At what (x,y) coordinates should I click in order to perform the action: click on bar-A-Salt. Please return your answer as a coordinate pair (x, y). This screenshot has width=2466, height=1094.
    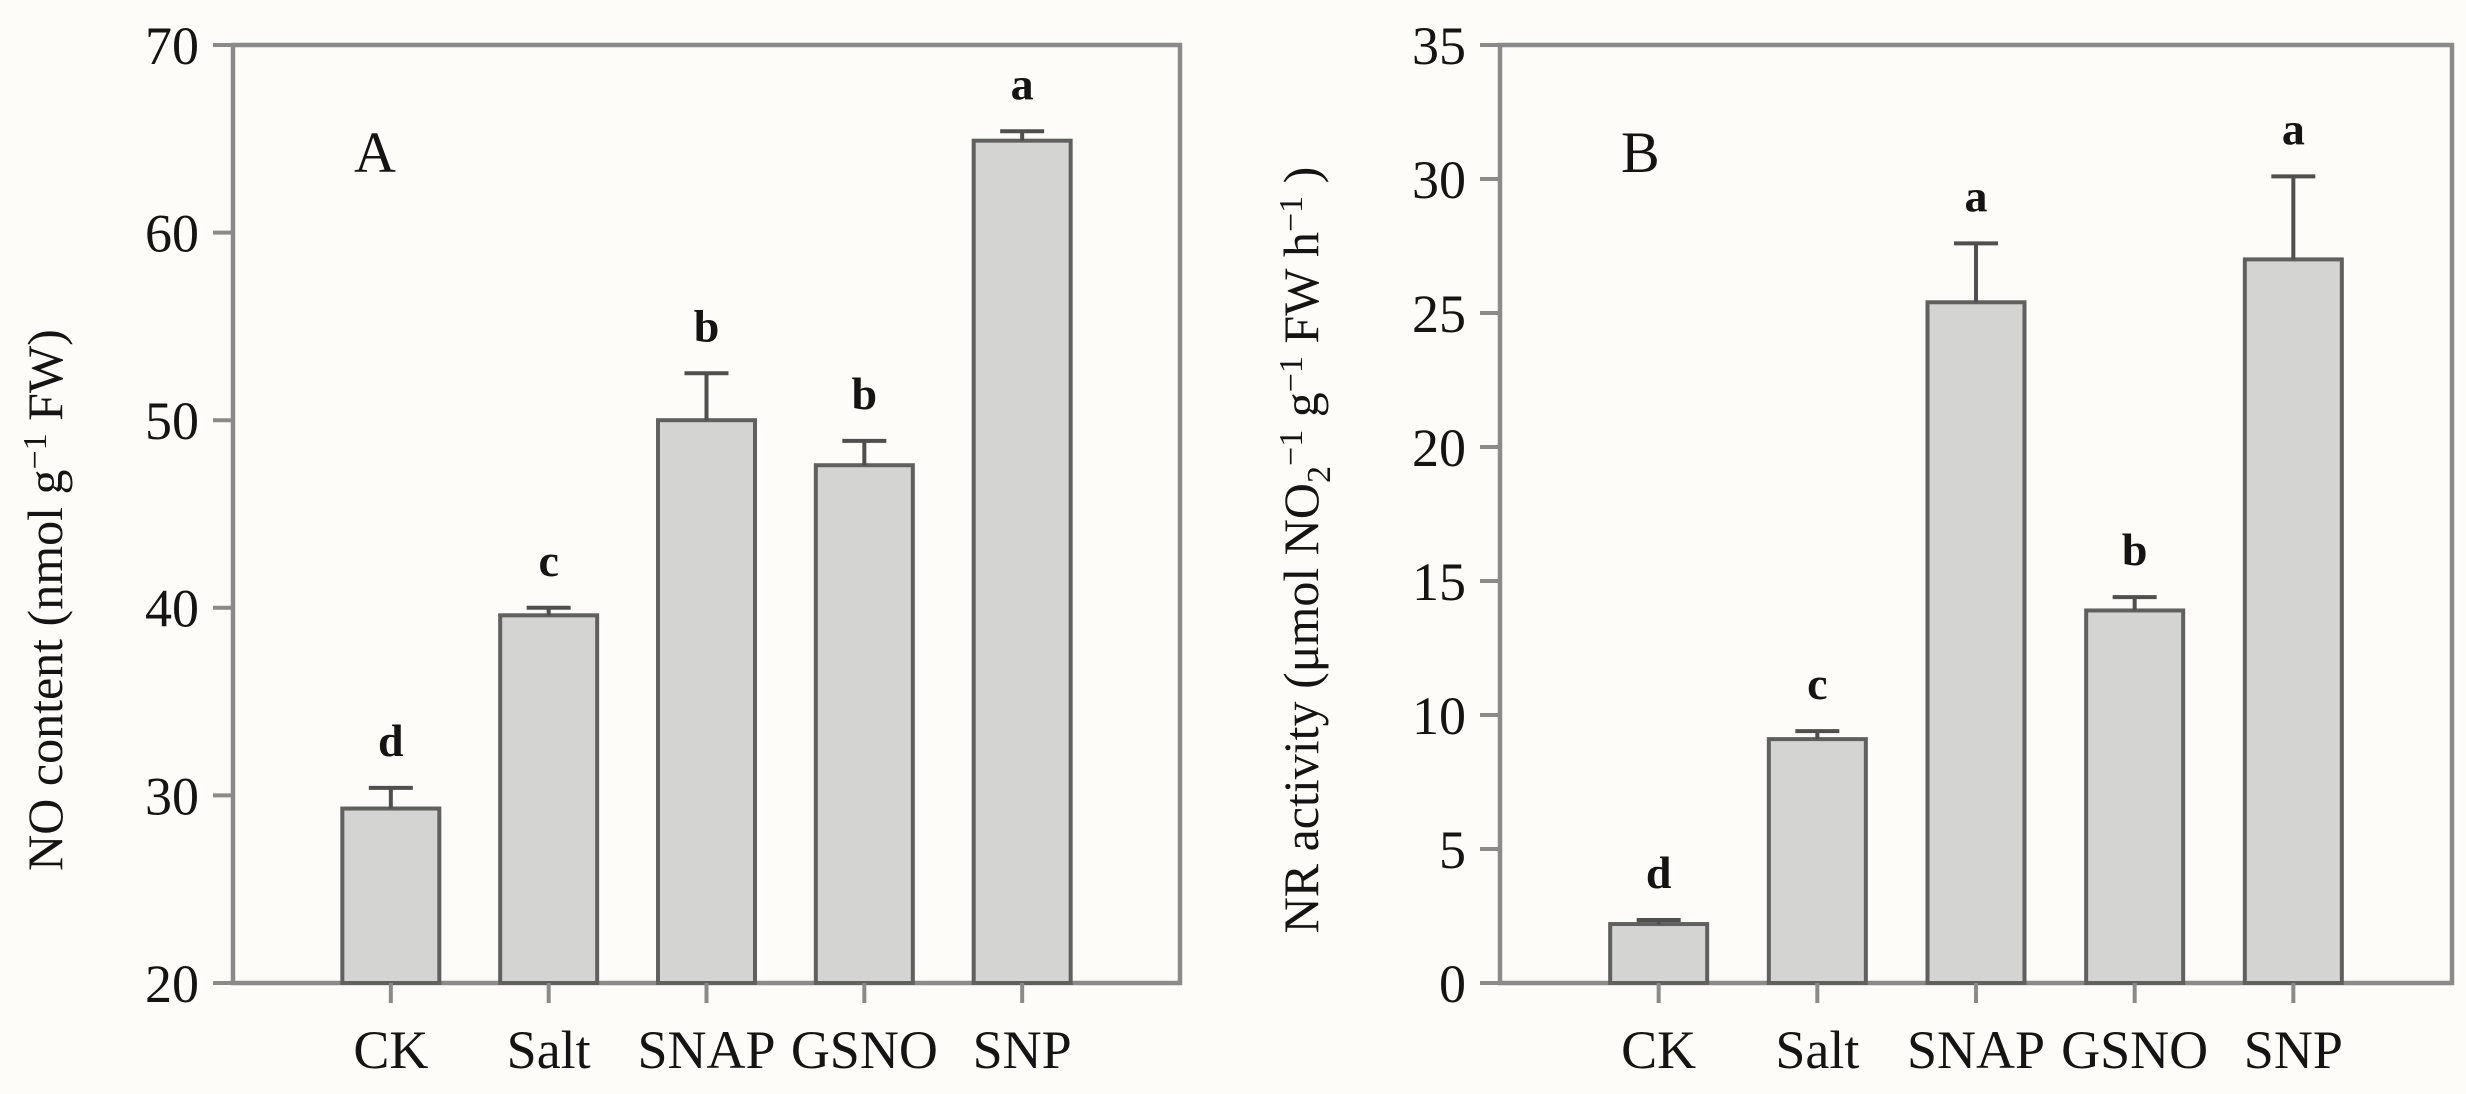
    Looking at the image, I should click on (549, 799).